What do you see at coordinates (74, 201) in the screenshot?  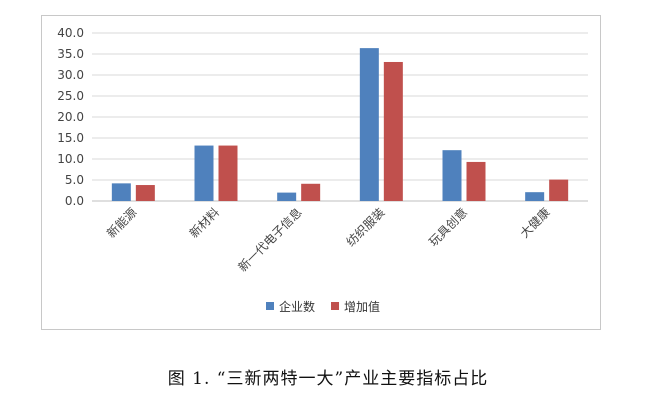 I see `y-tick-label: 0.0` at bounding box center [74, 201].